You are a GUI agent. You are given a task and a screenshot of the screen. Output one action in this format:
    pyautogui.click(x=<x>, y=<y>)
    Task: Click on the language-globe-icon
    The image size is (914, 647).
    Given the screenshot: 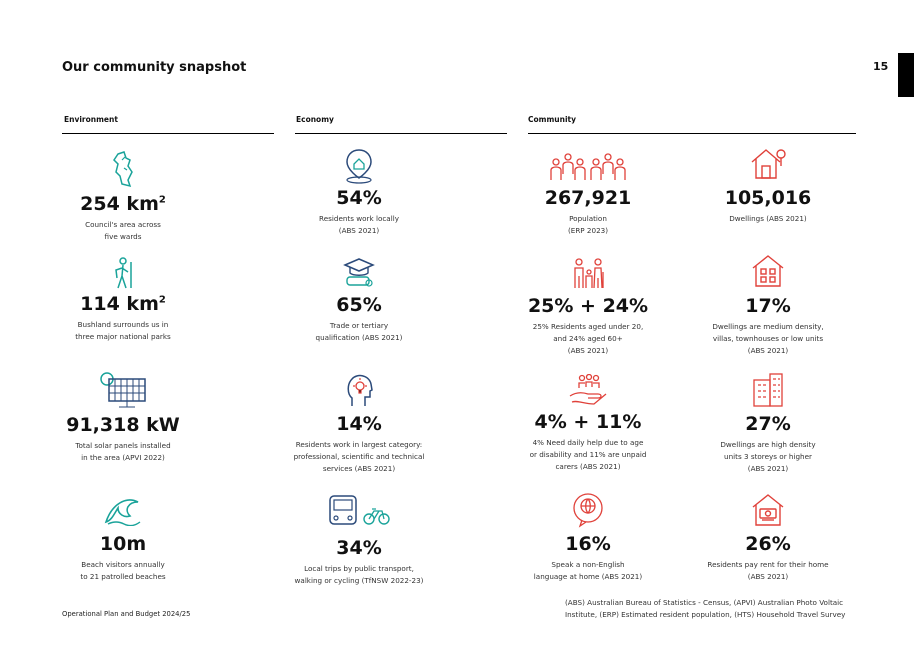 What is the action you would take?
    pyautogui.click(x=588, y=510)
    